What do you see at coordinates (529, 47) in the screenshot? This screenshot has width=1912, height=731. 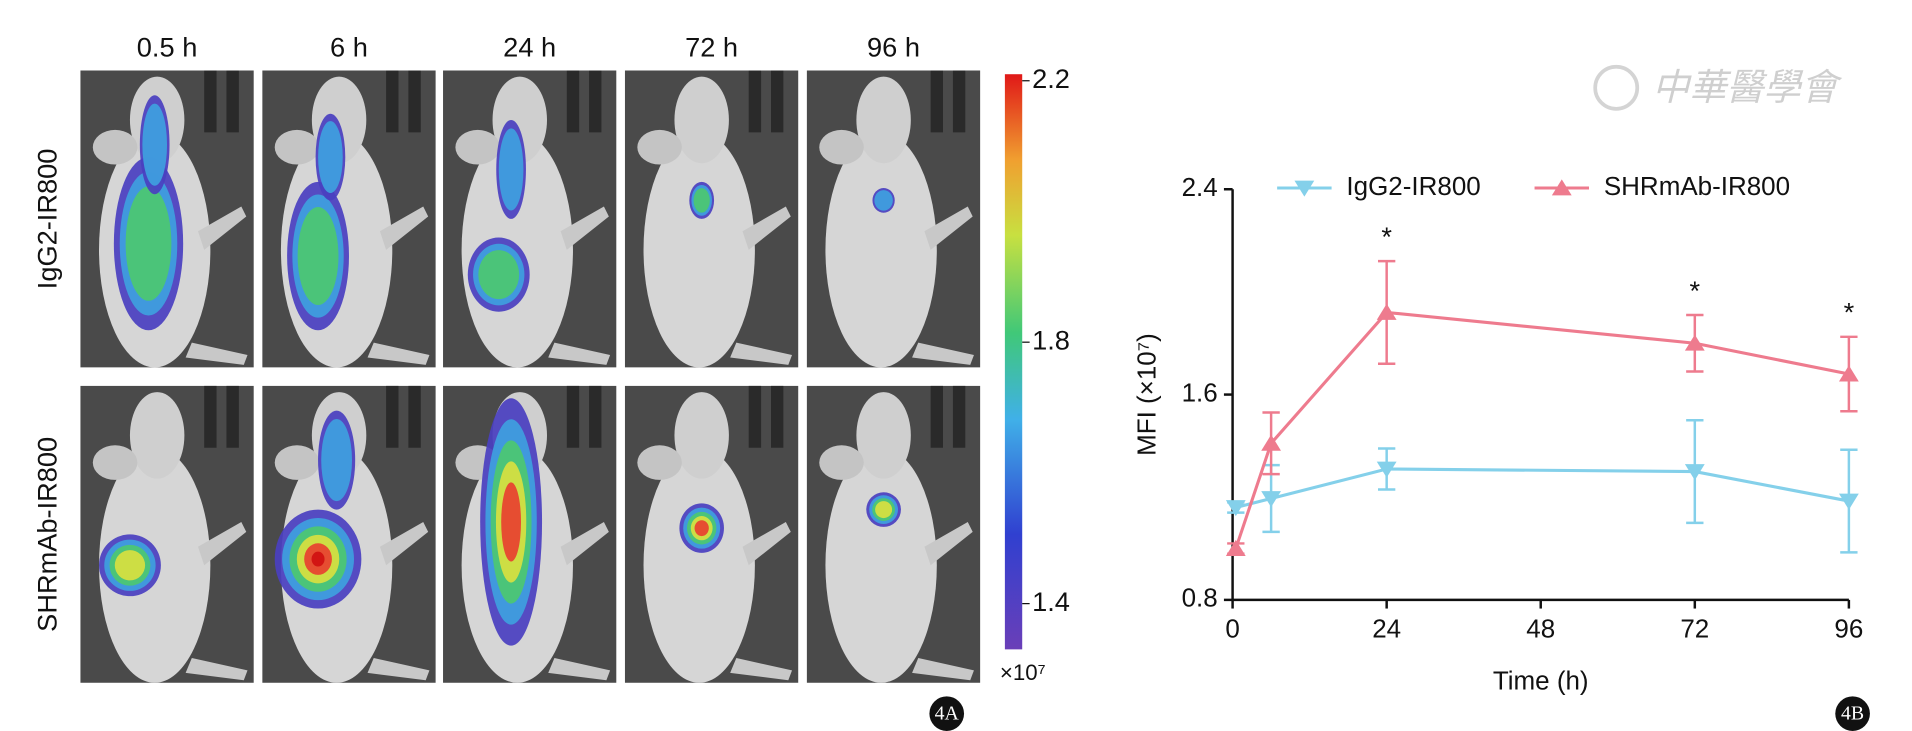 I see `column-label: 24 h` at bounding box center [529, 47].